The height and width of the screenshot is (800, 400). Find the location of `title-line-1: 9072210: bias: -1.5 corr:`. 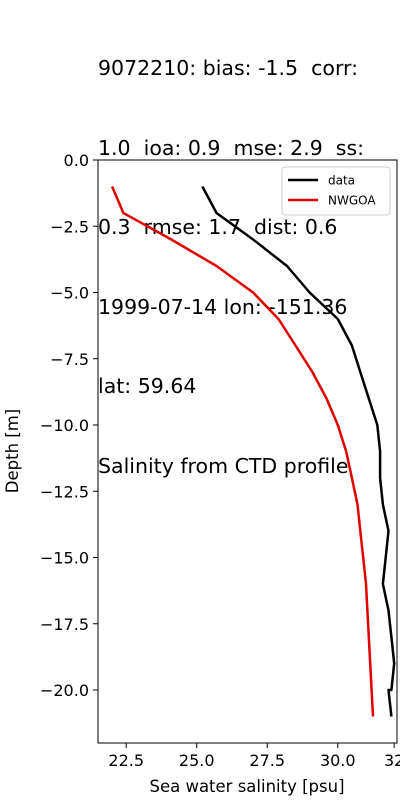

title-line-1: 9072210: bias: -1.5 corr: is located at coordinates (228, 68).